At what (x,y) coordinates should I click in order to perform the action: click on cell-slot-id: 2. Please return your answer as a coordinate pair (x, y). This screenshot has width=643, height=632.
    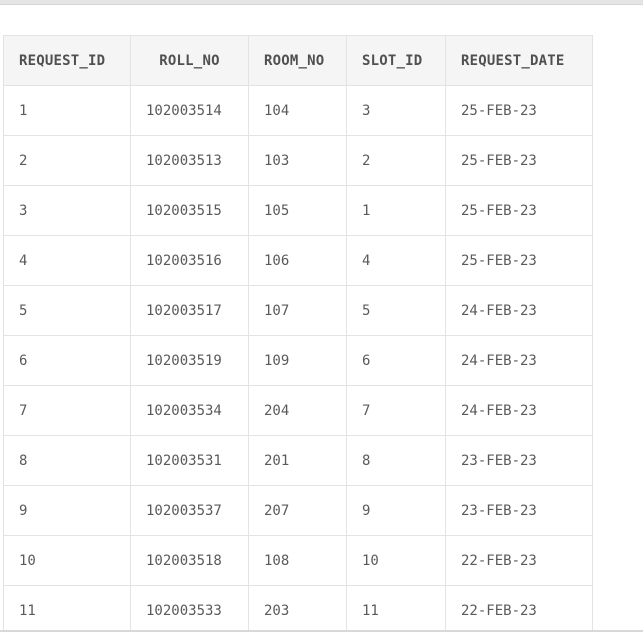
    Looking at the image, I should click on (396, 160).